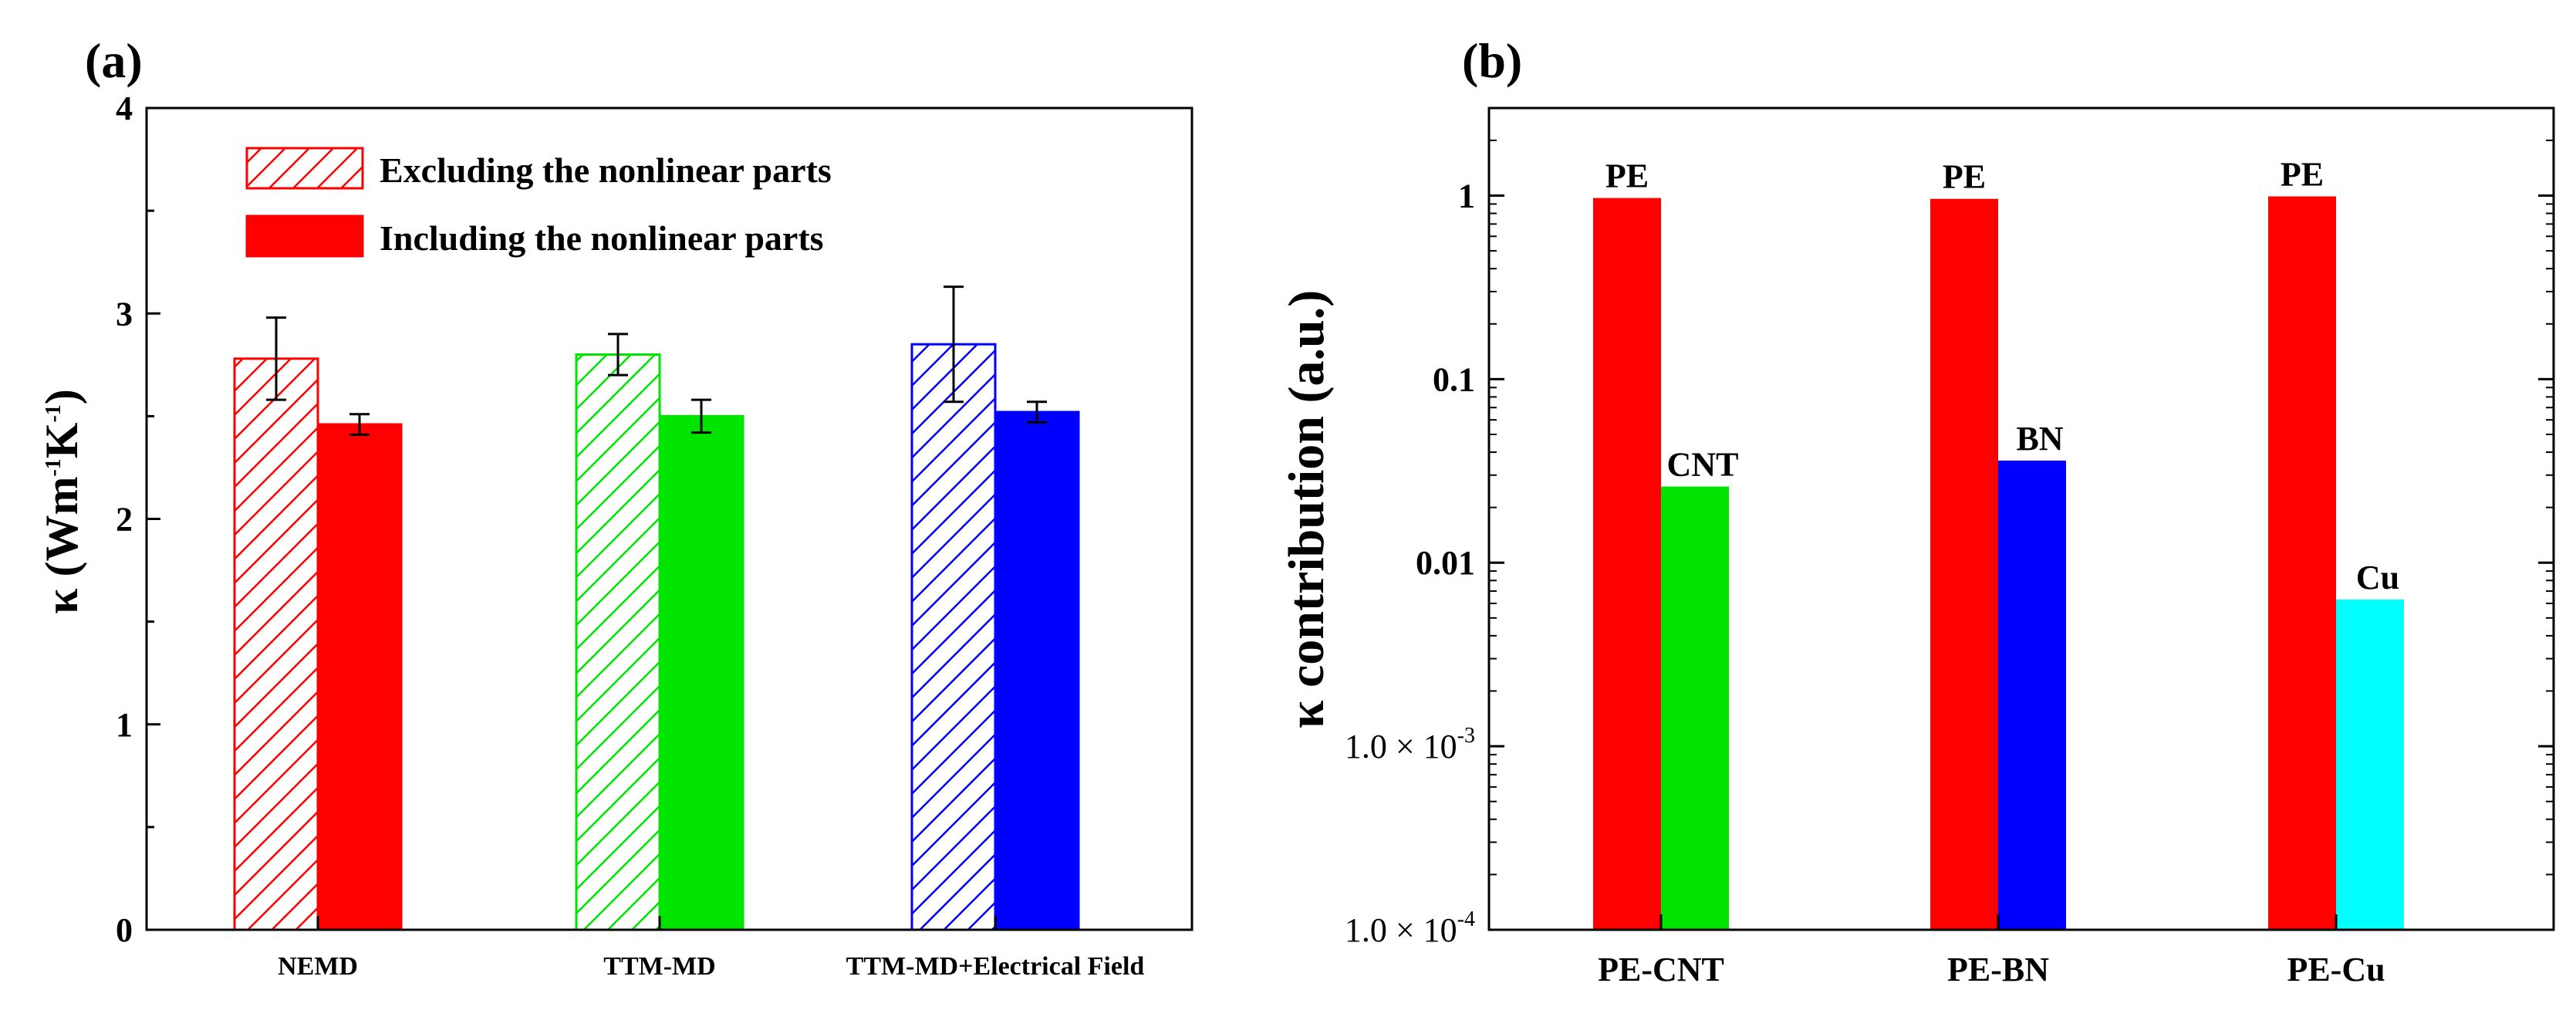 The width and height of the screenshot is (2576, 1027). I want to click on panel-a-y-axis-title: κ (Wm-1K-1), so click(62, 501).